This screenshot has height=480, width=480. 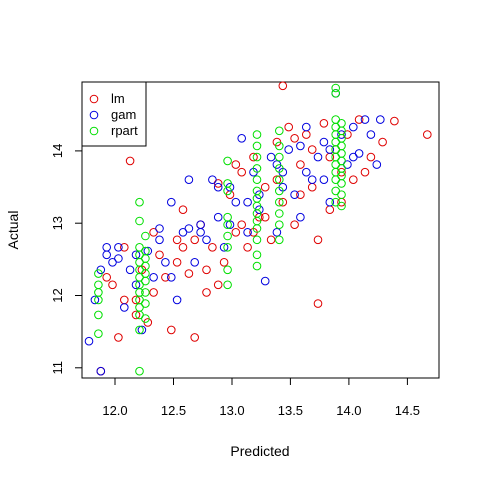 I want to click on y-tick: 12, so click(x=66, y=295).